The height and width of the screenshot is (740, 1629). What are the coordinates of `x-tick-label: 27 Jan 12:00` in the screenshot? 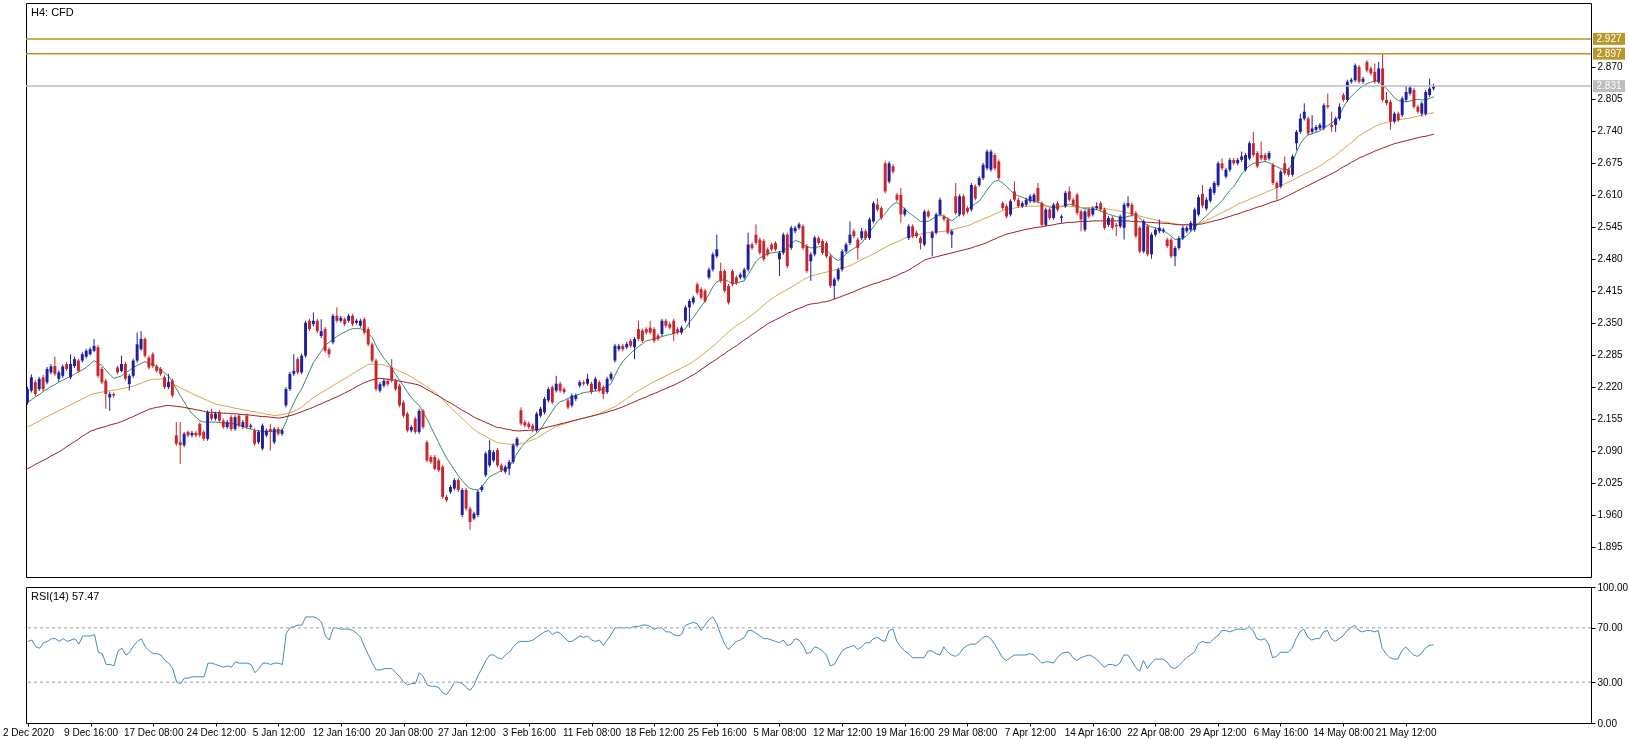 It's located at (467, 732).